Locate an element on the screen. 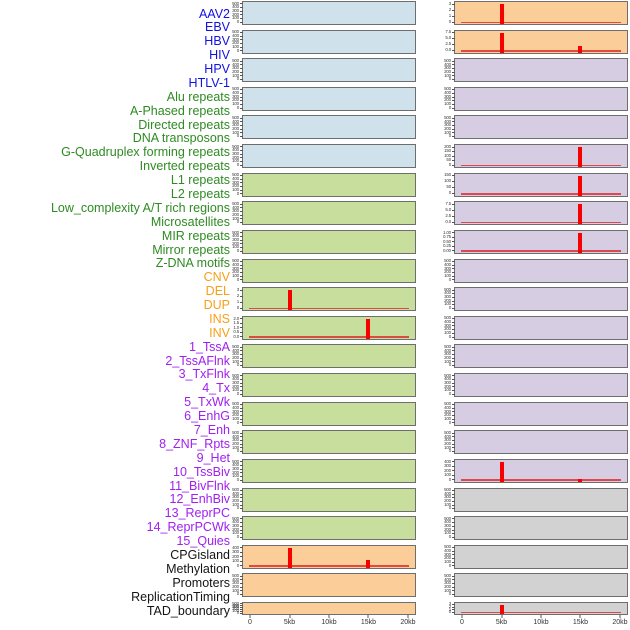 The width and height of the screenshot is (630, 630). track-label: Promoters is located at coordinates (201, 582).